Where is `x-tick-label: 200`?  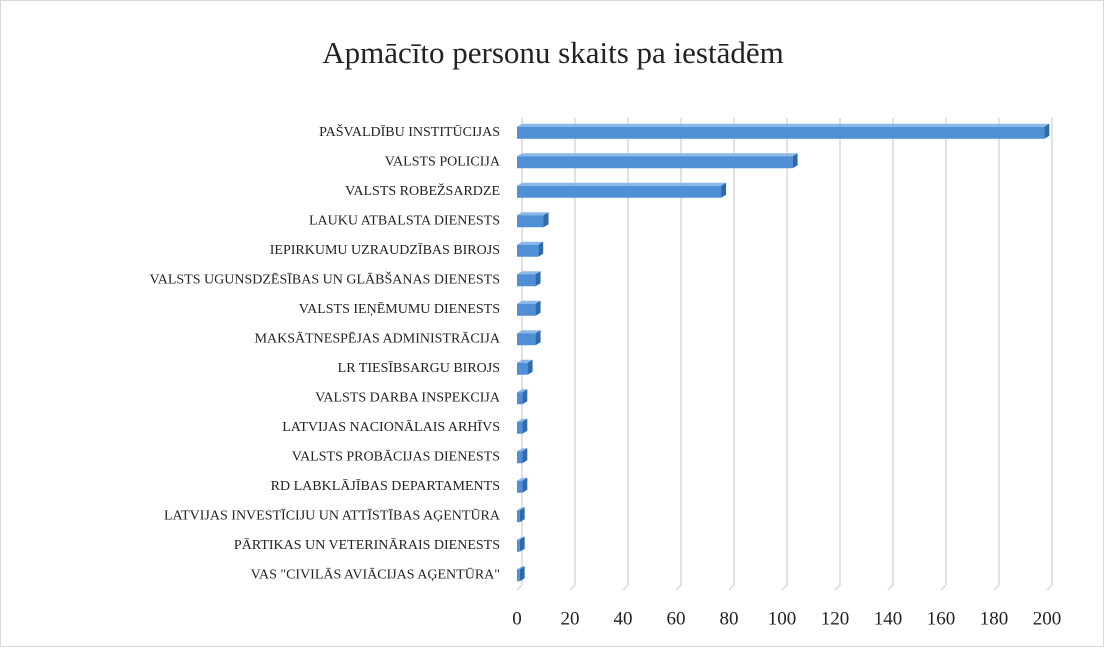
x-tick-label: 200 is located at coordinates (1047, 618).